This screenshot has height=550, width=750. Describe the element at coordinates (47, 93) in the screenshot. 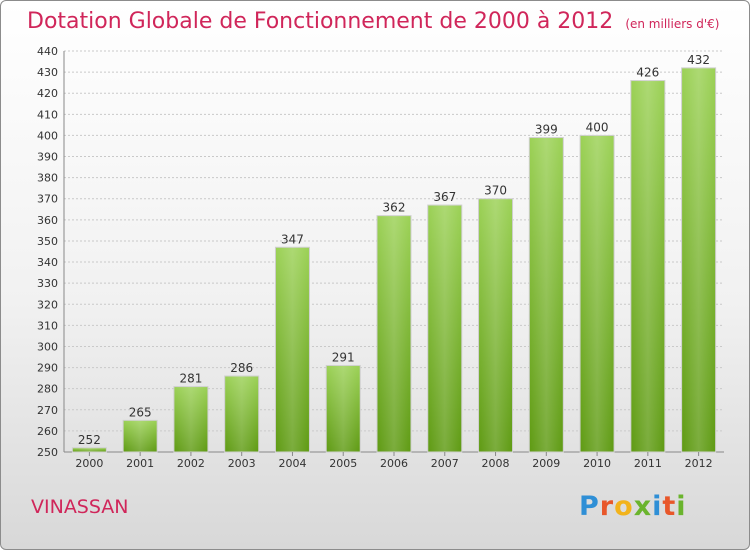

I see `y-tick-label: 420` at that location.